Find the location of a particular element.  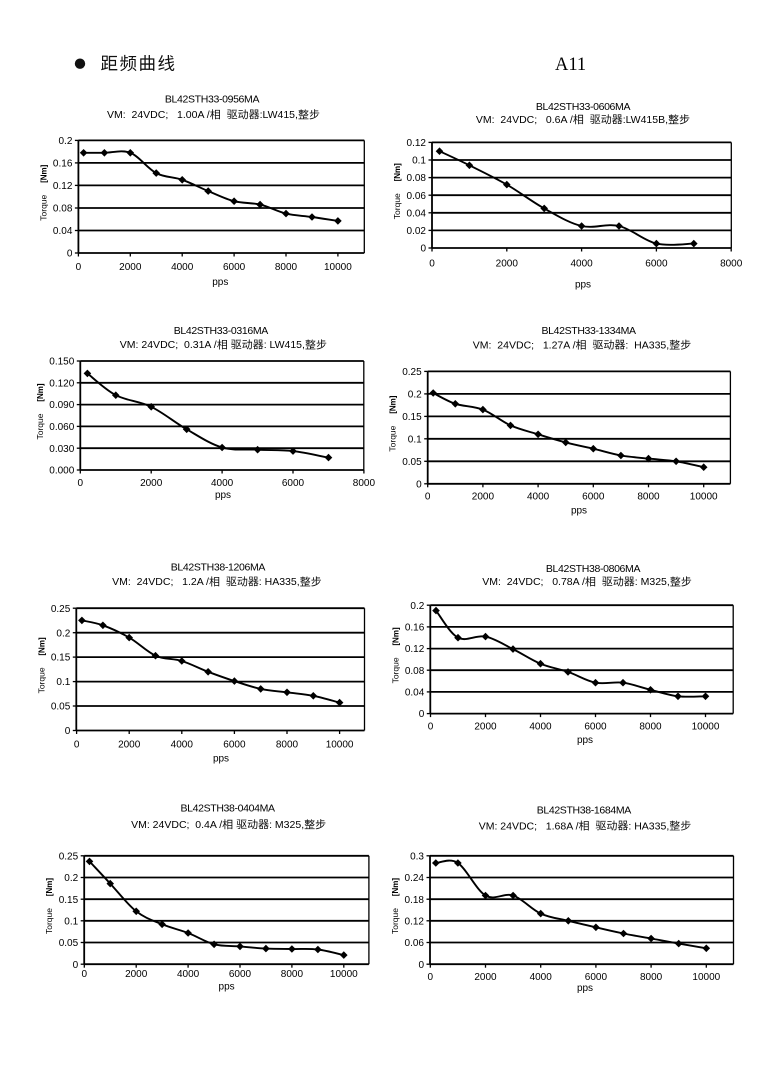

svg-text: 0.000 is located at coordinates (61, 471).